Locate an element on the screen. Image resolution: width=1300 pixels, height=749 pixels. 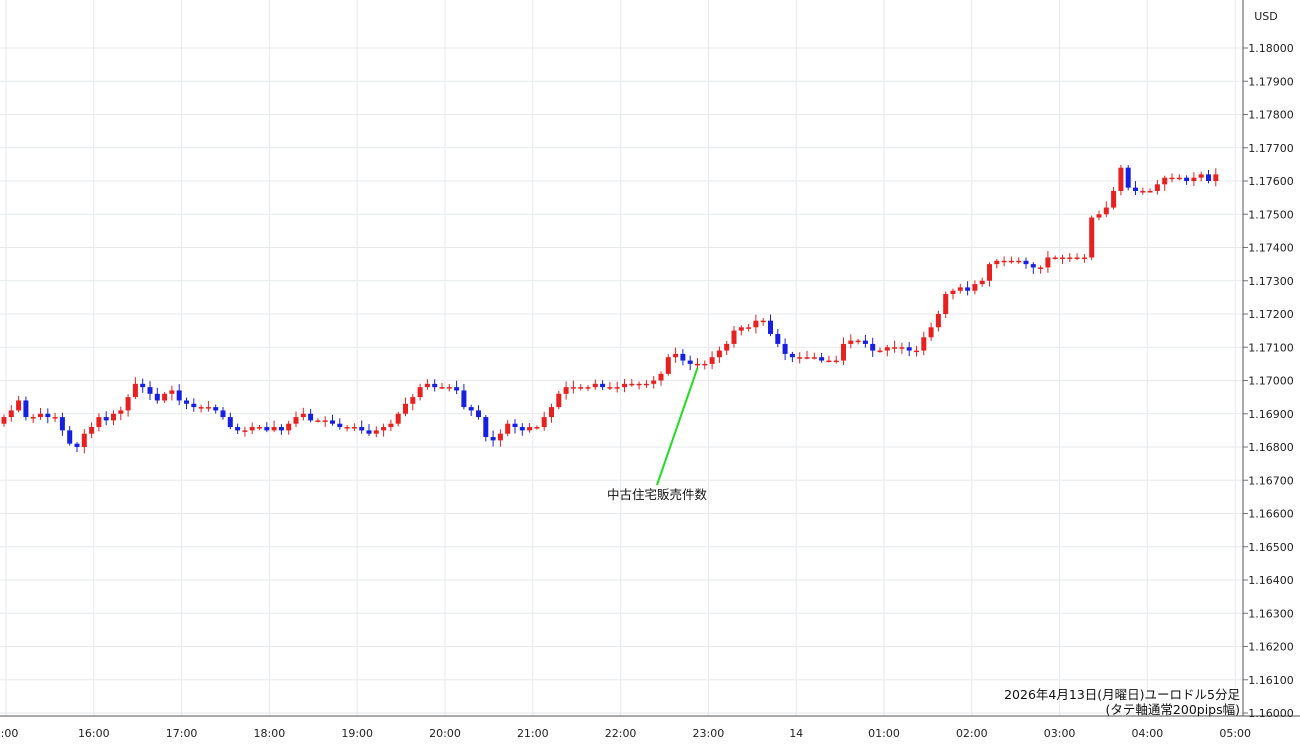
x-tick-label: 20:00 is located at coordinates (445, 733).